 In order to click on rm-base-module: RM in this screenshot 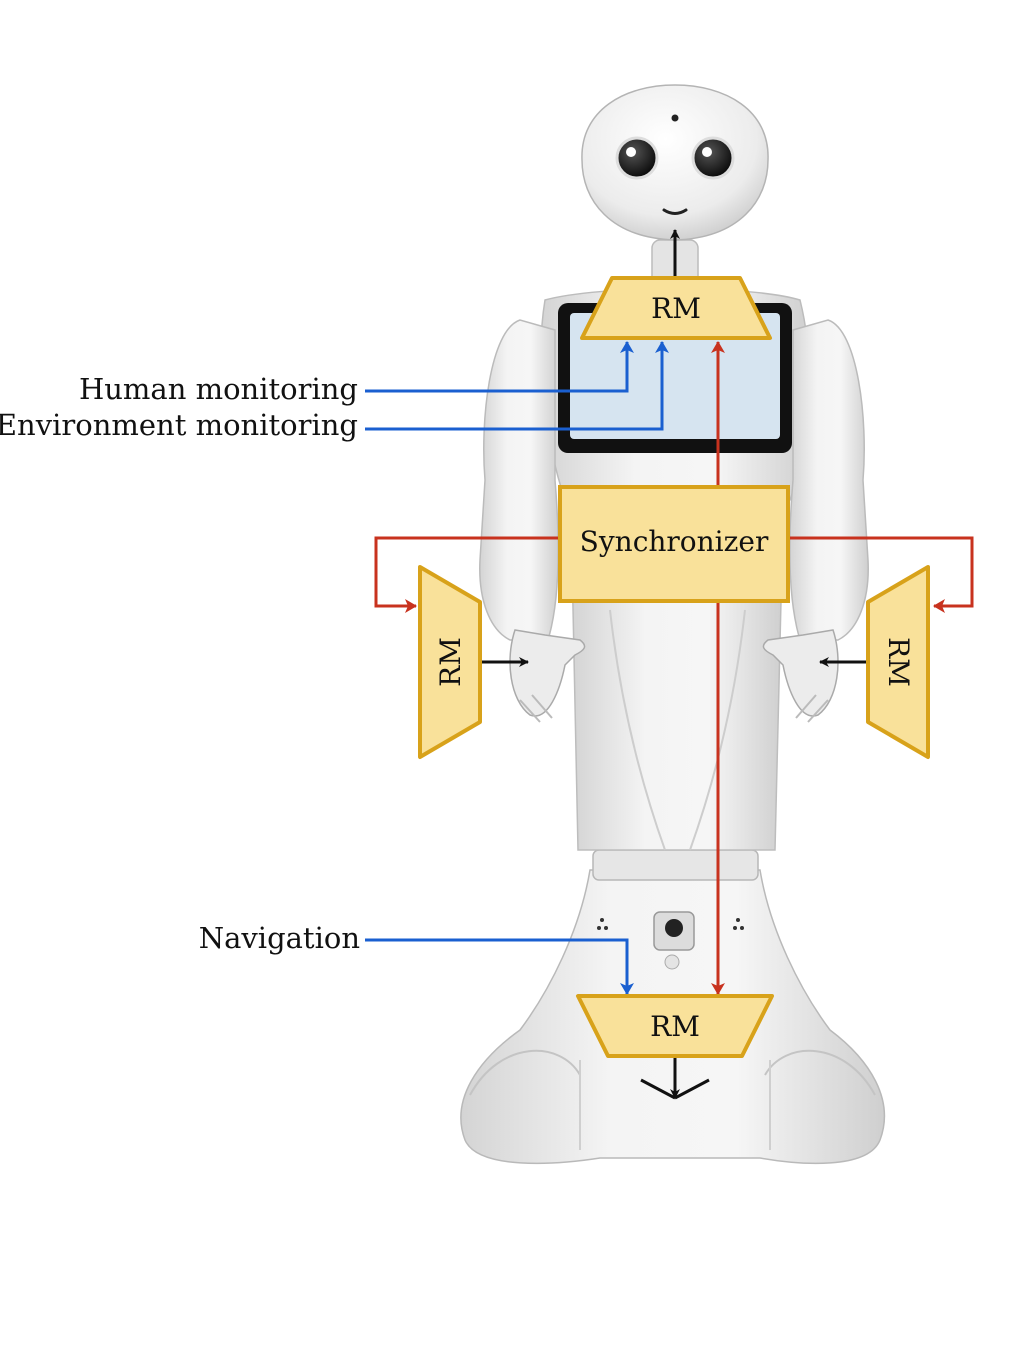, I will do `click(675, 1026)`.